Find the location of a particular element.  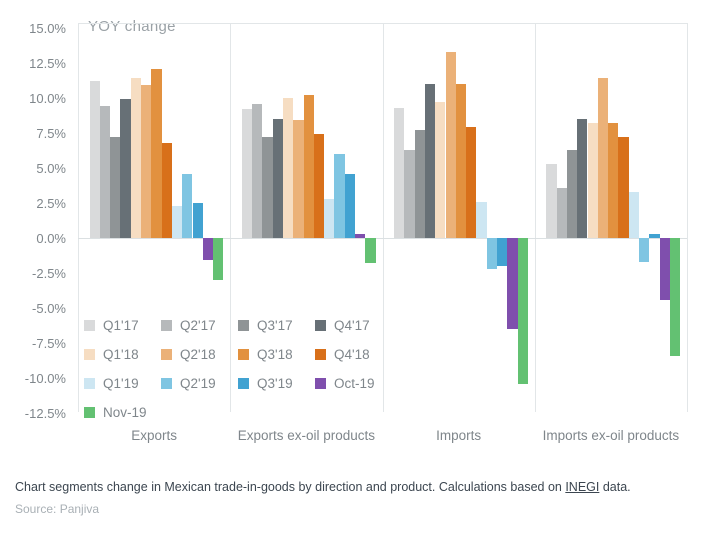

legend-item: Q3'18 is located at coordinates (265, 354).